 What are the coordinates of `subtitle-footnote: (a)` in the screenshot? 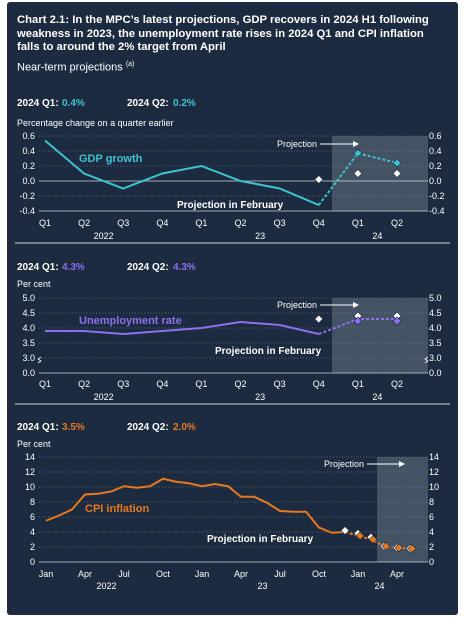 It's located at (130, 64).